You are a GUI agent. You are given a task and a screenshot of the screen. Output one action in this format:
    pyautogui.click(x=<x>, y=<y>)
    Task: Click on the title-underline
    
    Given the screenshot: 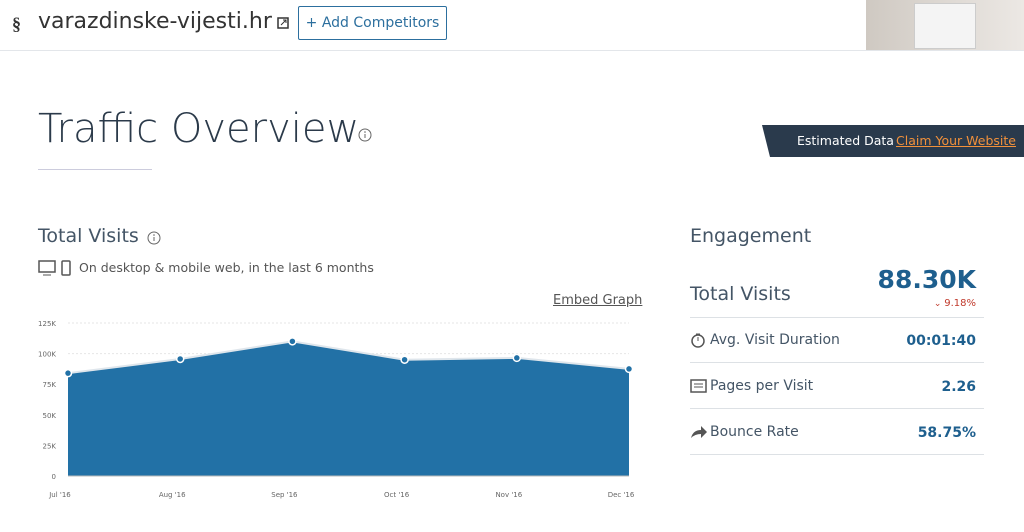 What is the action you would take?
    pyautogui.click(x=95, y=169)
    